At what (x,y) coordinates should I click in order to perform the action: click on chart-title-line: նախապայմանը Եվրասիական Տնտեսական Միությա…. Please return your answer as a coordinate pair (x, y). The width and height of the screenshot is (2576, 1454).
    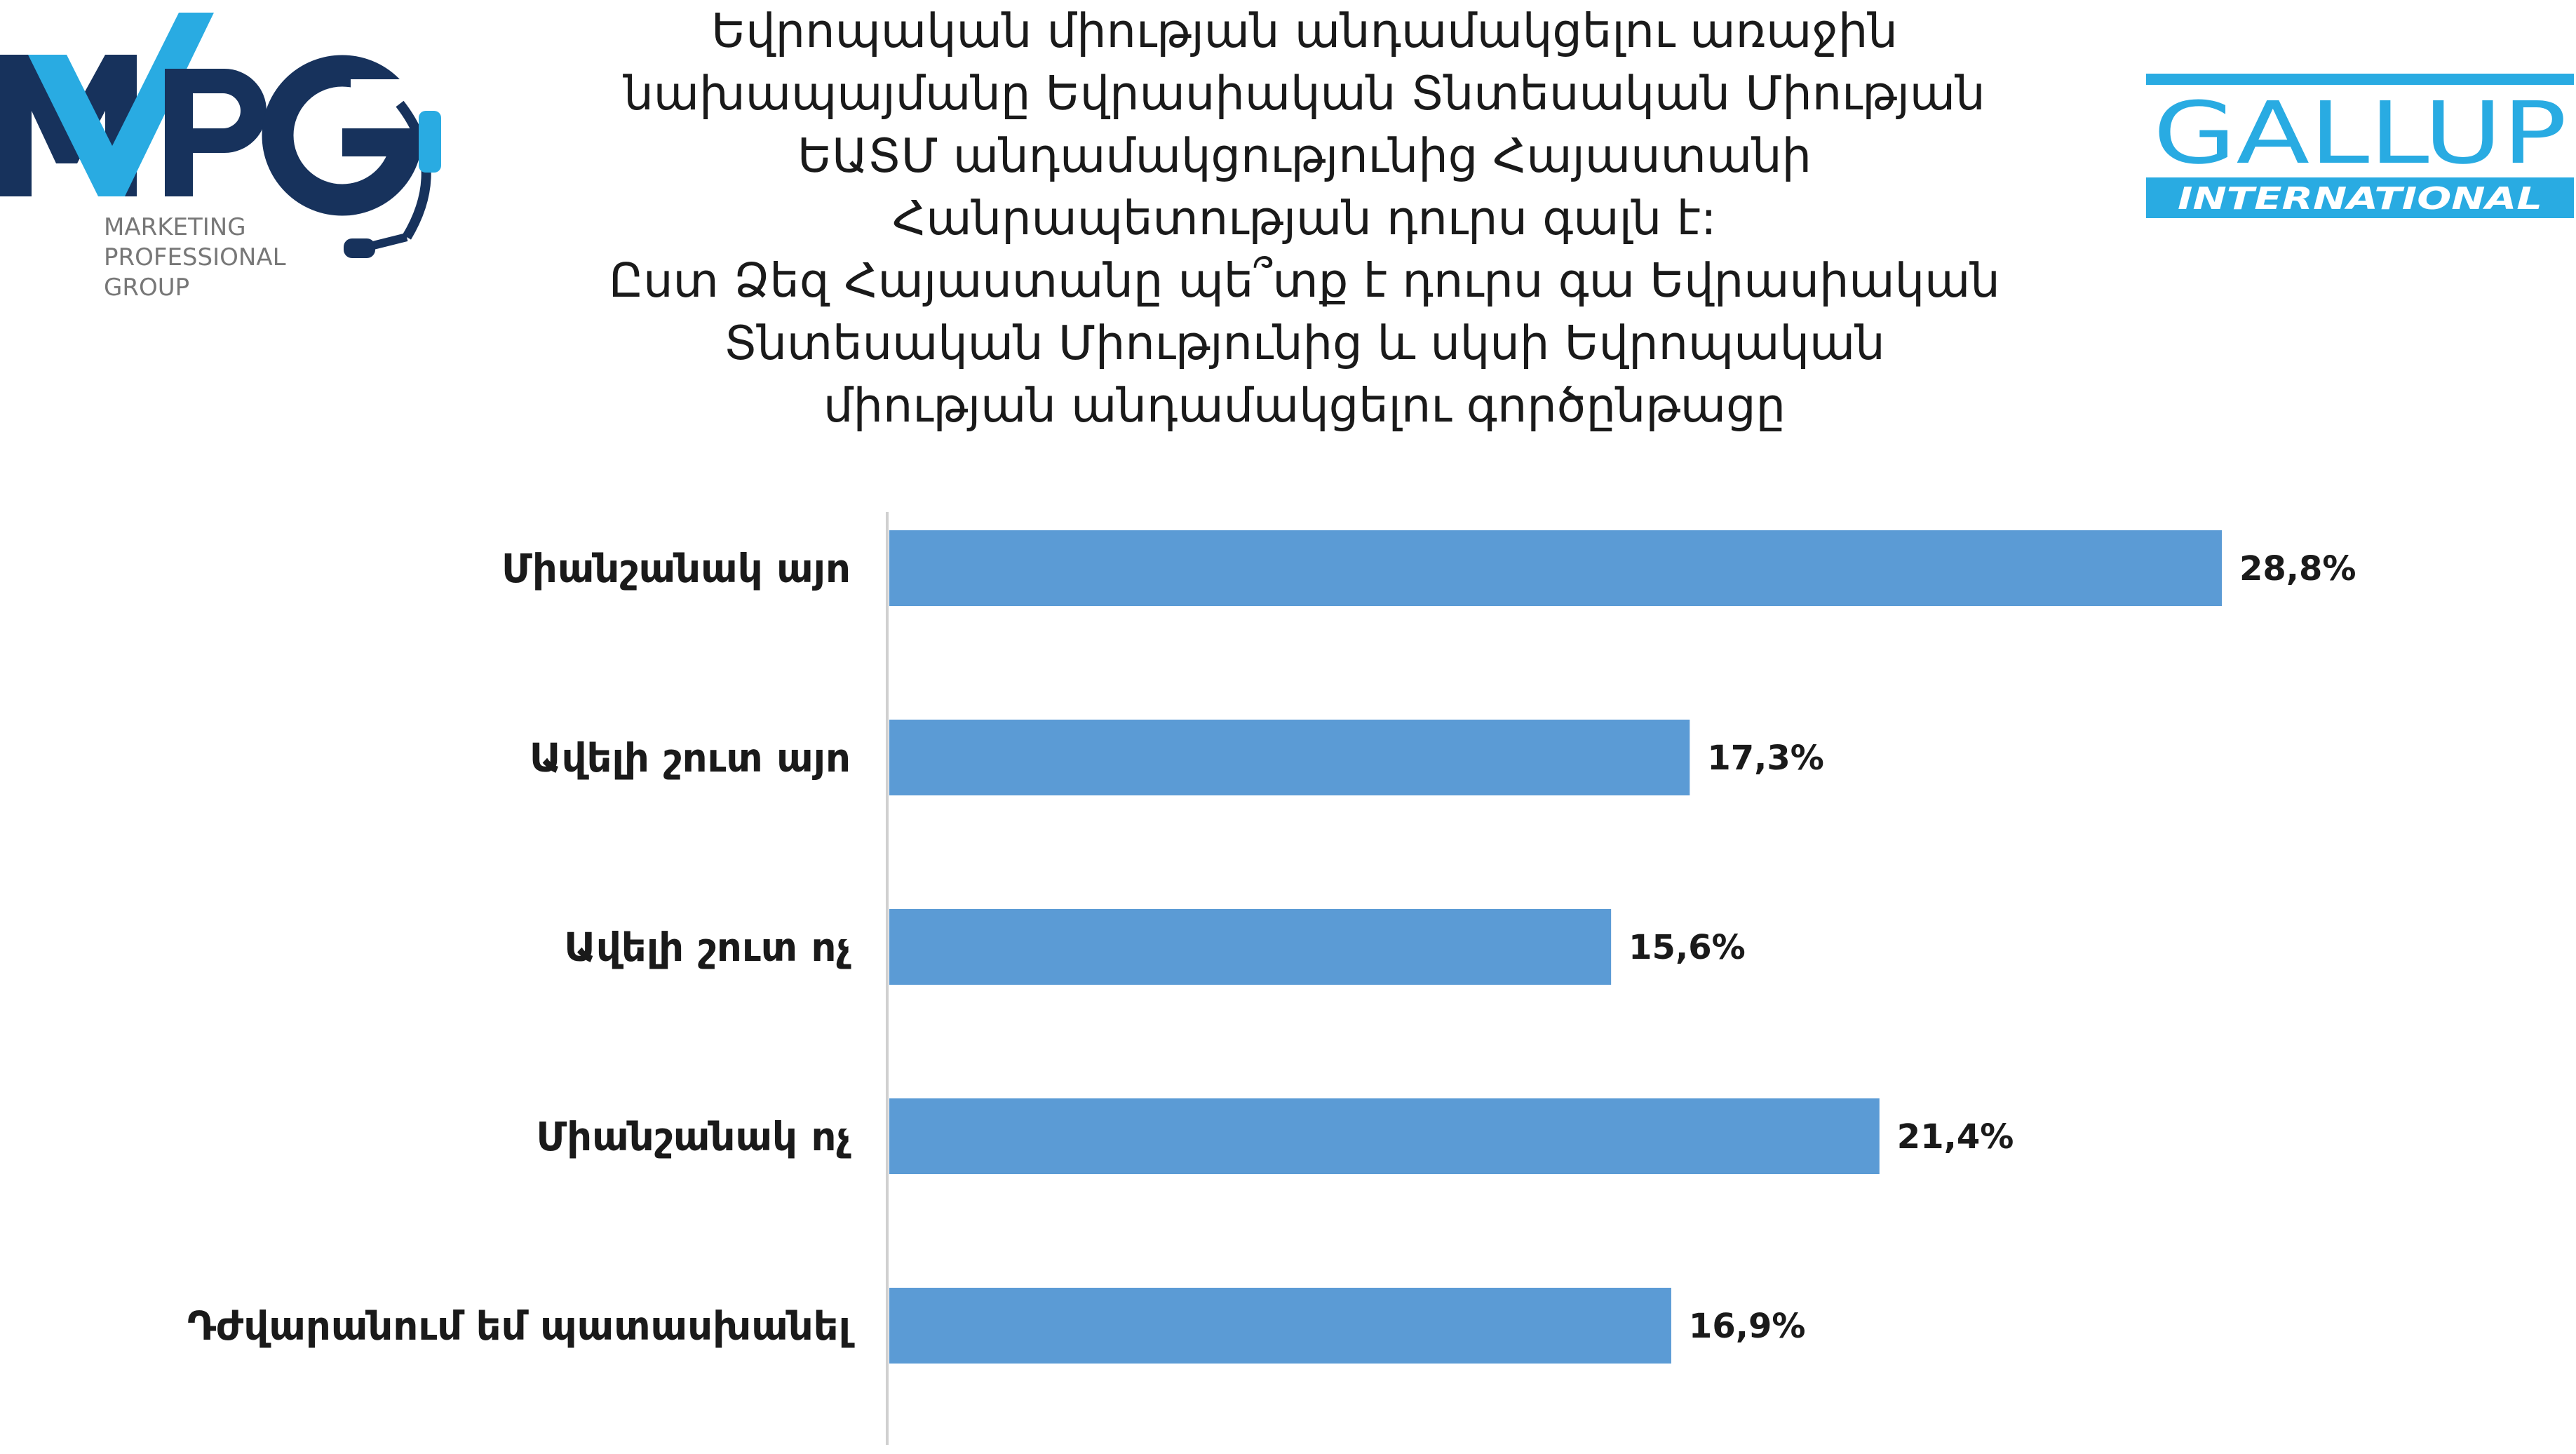
    Looking at the image, I should click on (1304, 93).